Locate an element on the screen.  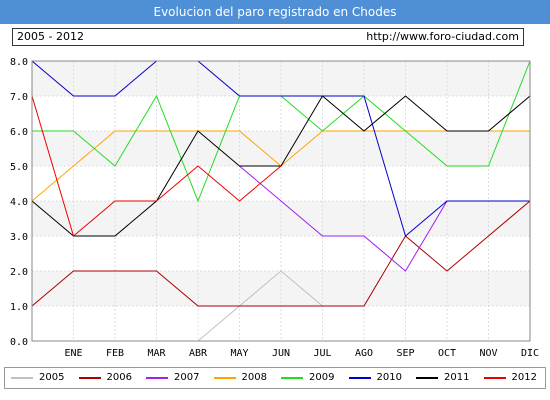
legend-label: 2011 is located at coordinates (457, 377).